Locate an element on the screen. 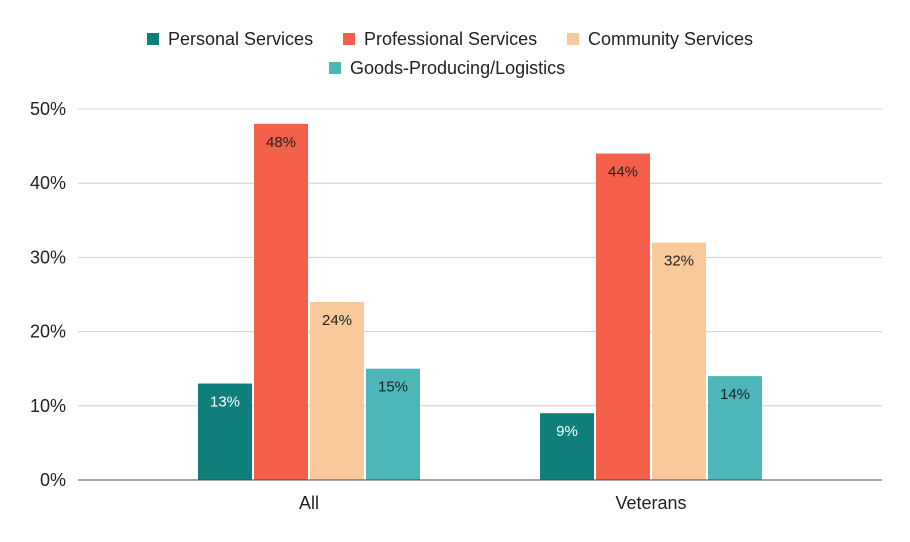 Image resolution: width=910 pixels, height=542 pixels. bar-all-goods-producing-logistics is located at coordinates (393, 424).